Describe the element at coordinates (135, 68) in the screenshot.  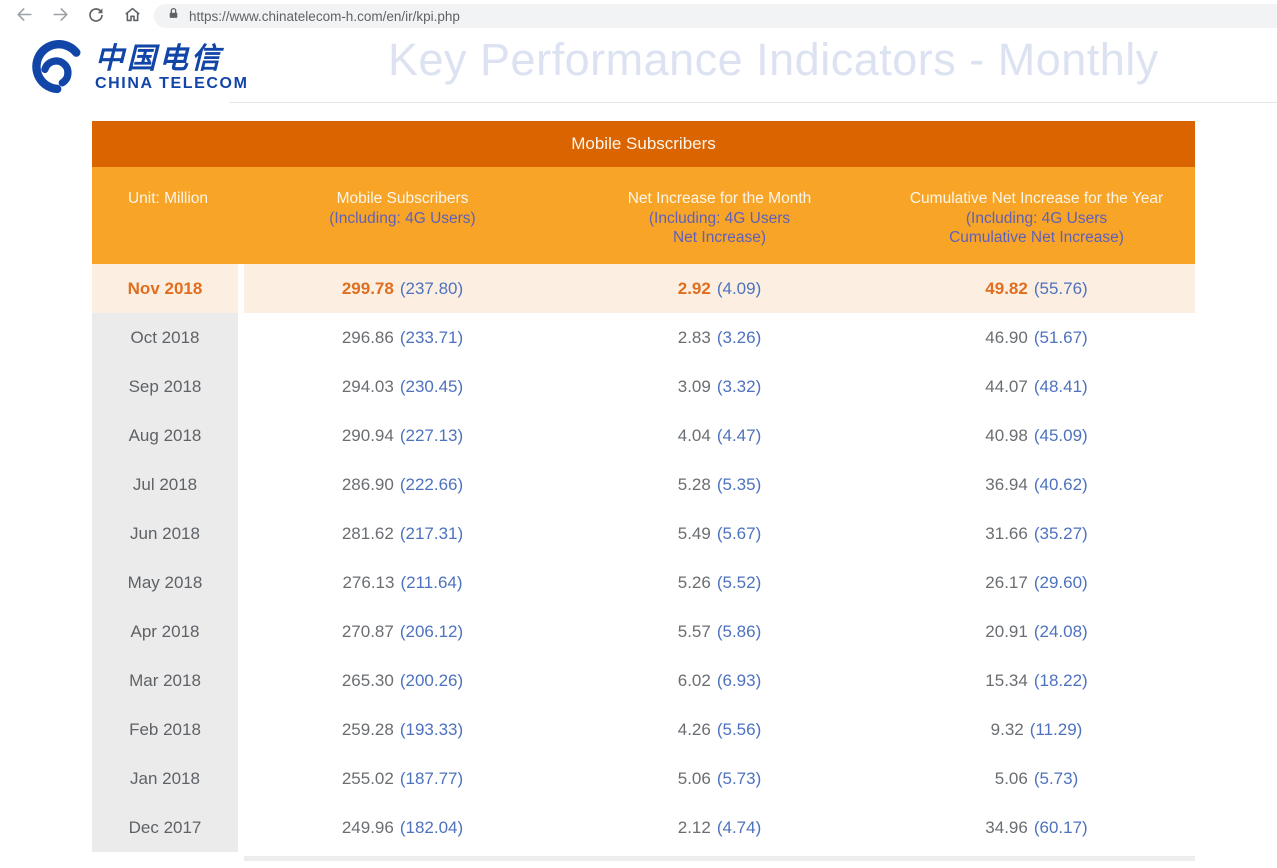
I see `china-telecom-logo: 中国电信 CHINA TELECOM` at that location.